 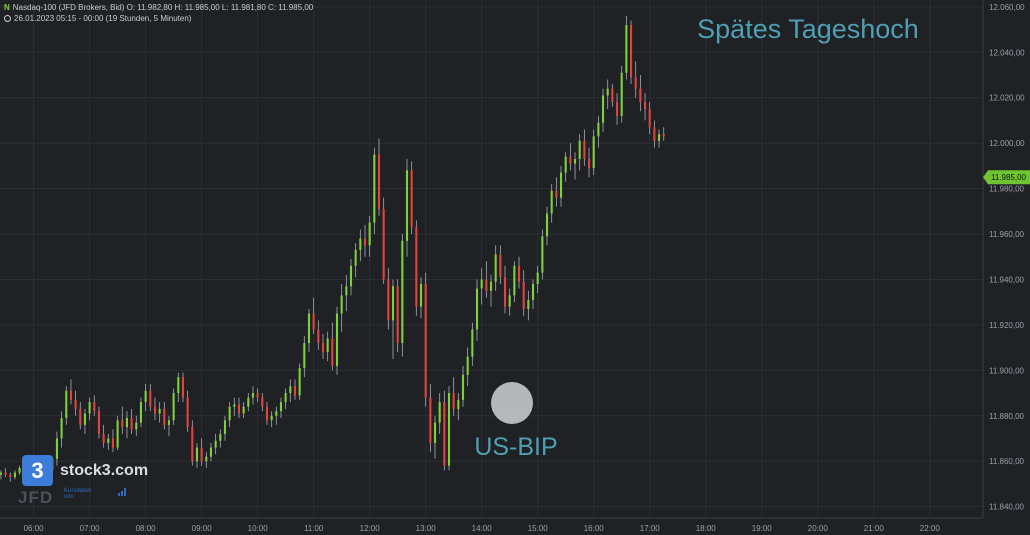 I want to click on x-tick-label: 22:00, so click(x=930, y=528).